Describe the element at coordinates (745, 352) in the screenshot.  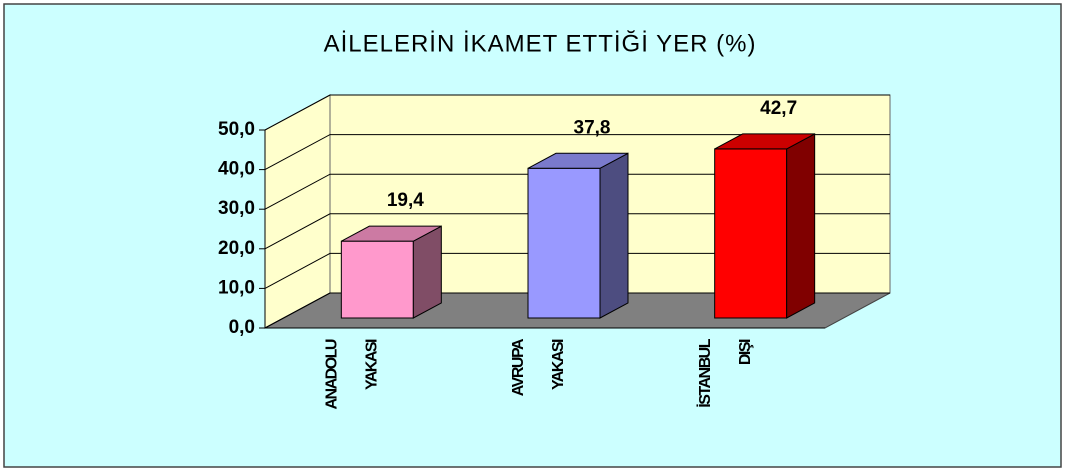
I see `x-tick-label: DIŞI` at that location.